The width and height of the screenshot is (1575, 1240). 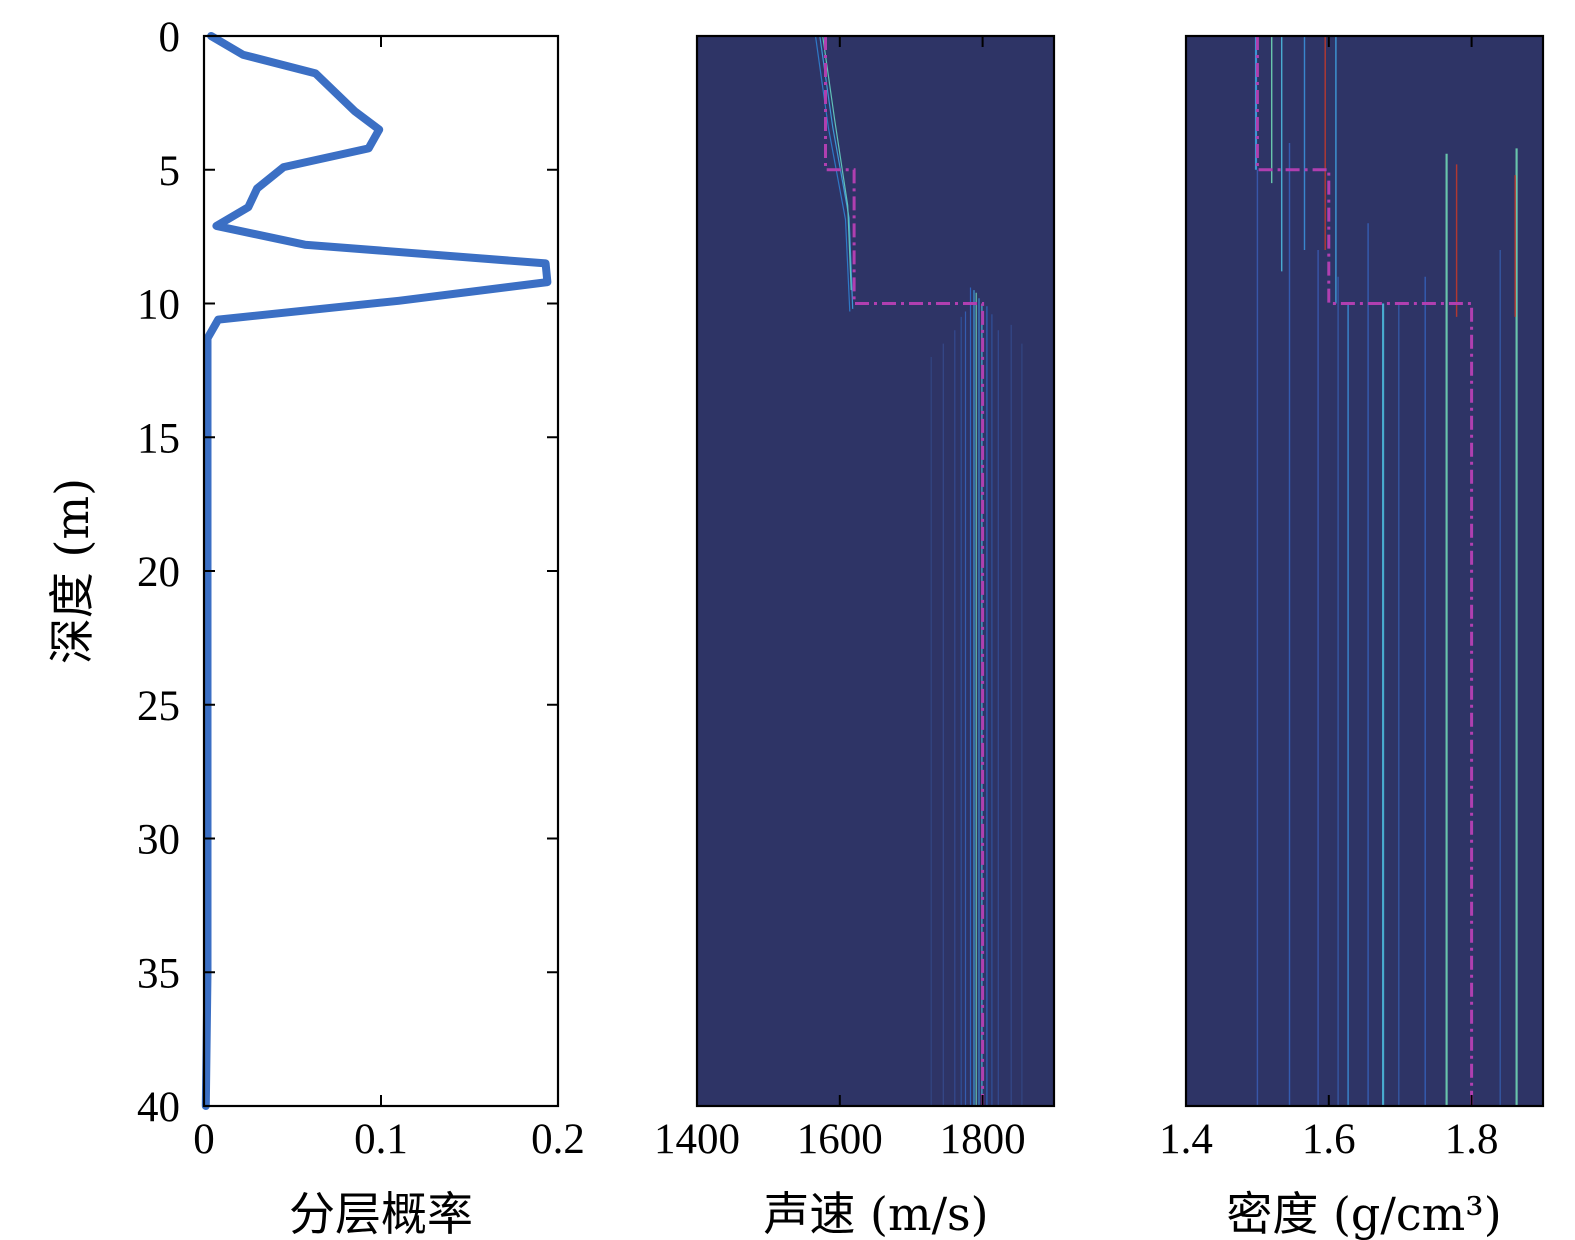 I want to click on y-tick-label-depth: 25, so click(x=158, y=706).